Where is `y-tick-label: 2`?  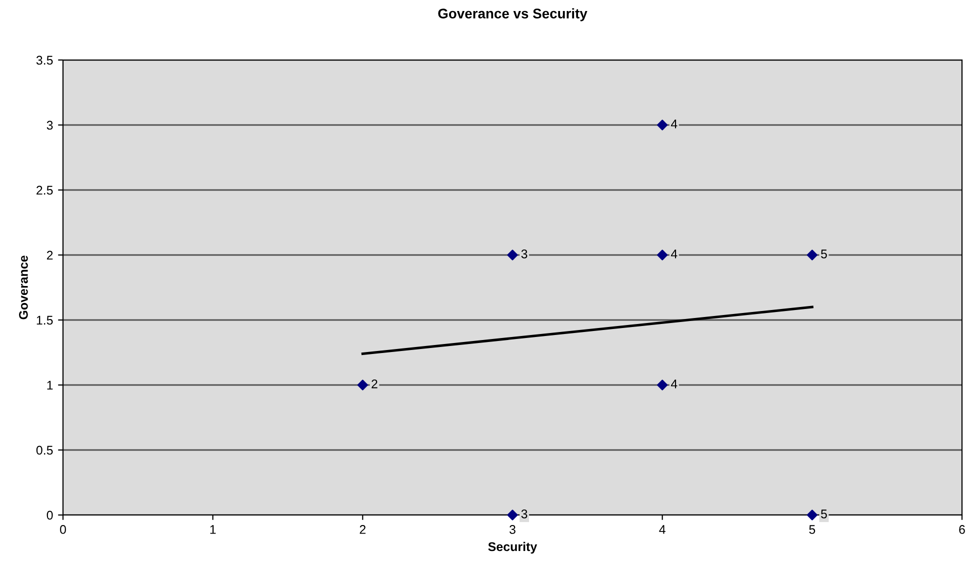 y-tick-label: 2 is located at coordinates (49, 255).